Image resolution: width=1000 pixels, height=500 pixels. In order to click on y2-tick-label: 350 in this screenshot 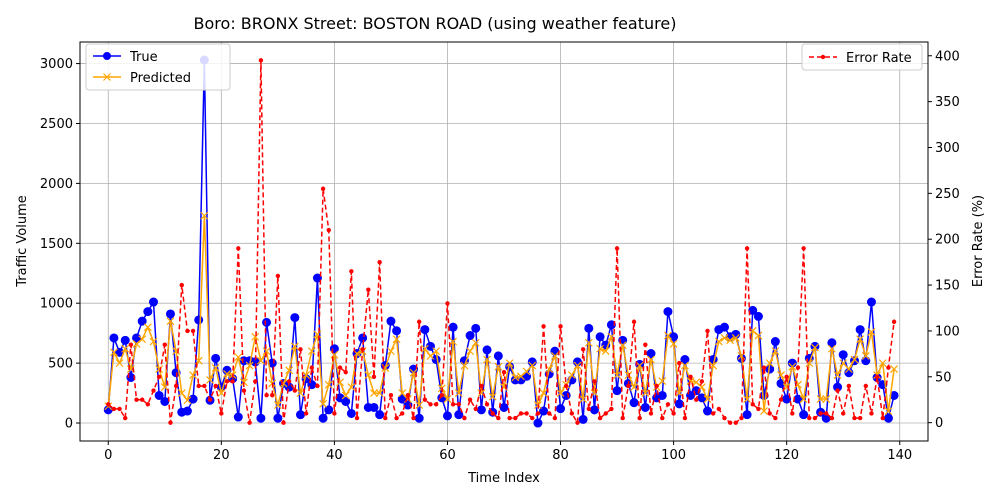, I will do `click(947, 102)`.